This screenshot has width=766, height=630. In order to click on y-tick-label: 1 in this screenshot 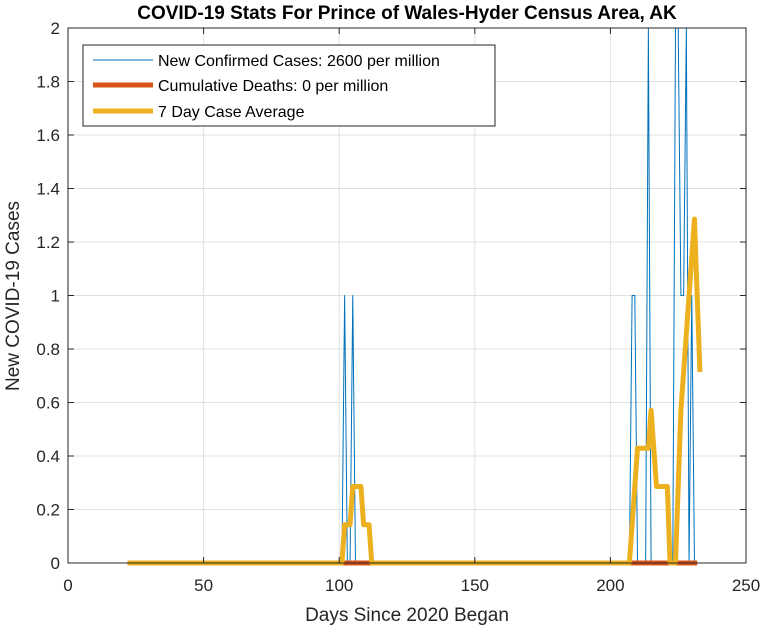, I will do `click(55, 296)`.